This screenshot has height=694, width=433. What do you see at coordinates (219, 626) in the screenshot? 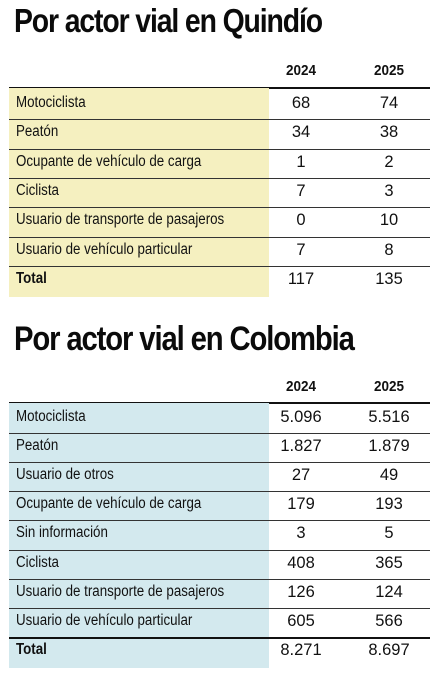
I see `table-row: Usuario de vehículo particular 605 566` at bounding box center [219, 626].